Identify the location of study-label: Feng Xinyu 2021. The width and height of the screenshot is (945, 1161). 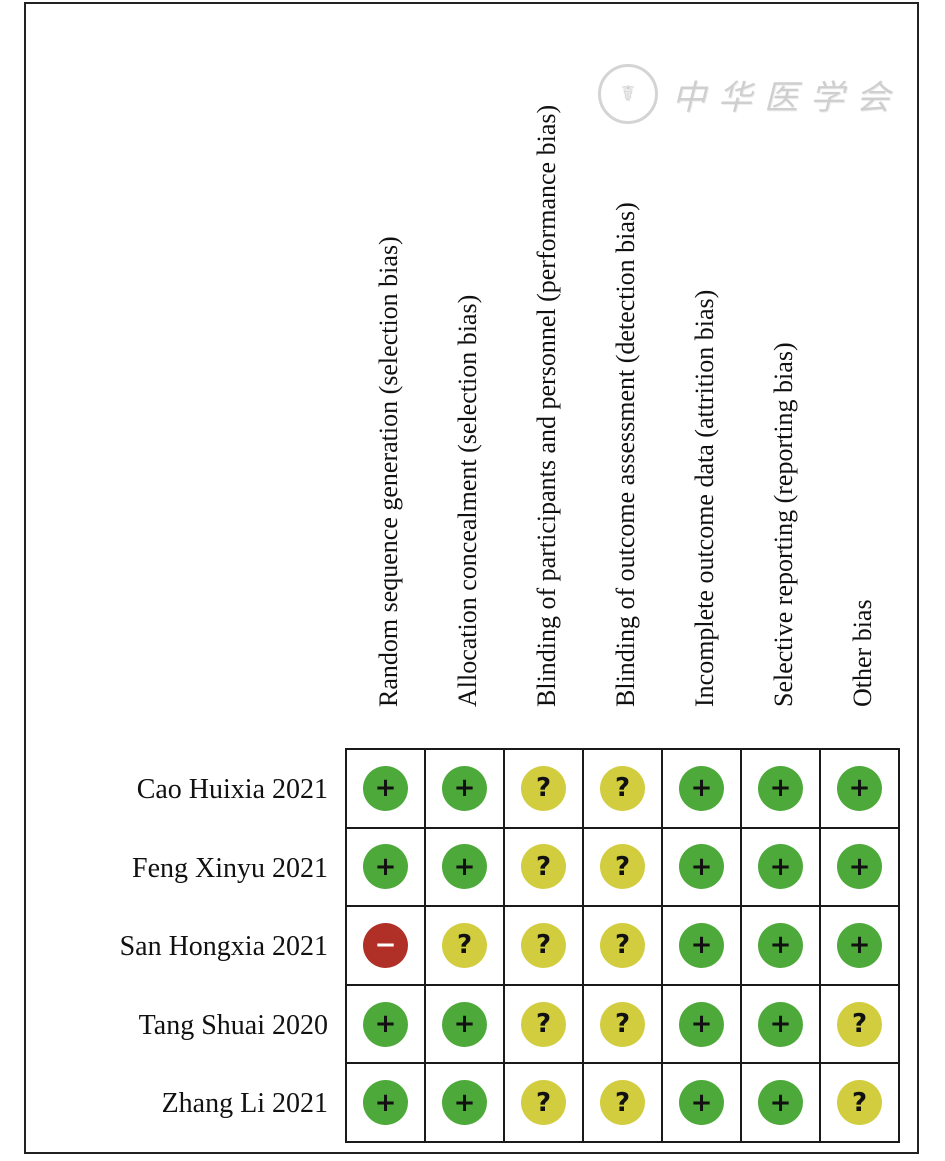
(230, 868).